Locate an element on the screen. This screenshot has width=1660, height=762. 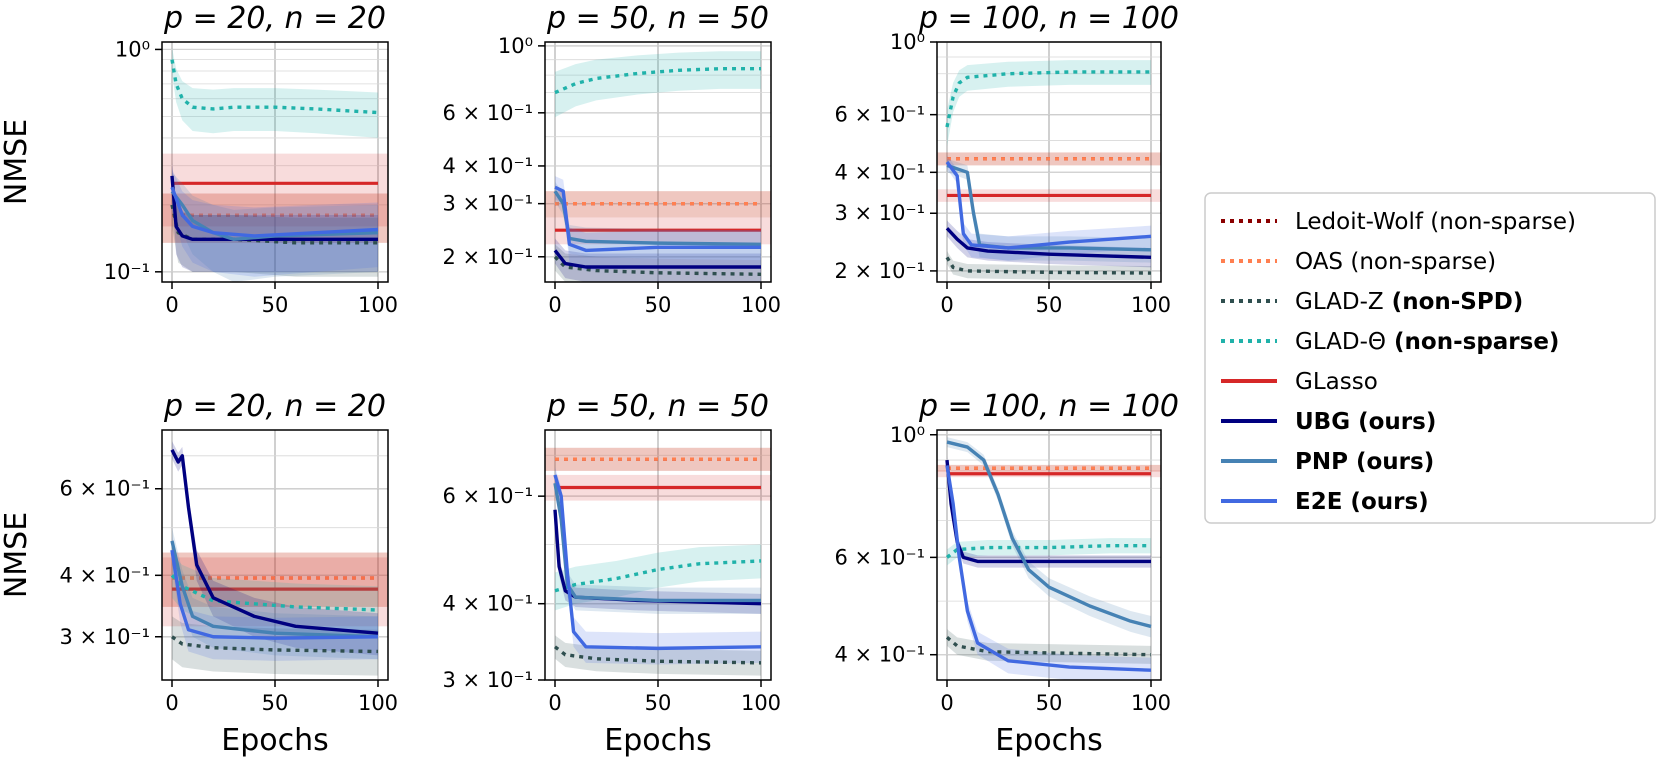
legend-label-e2e: E2E (ours) is located at coordinates (1362, 502).